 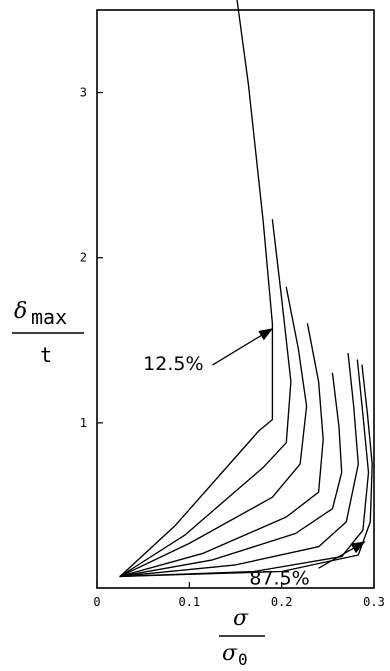 I want to click on y-label-numerator-subscript: max, so click(x=49, y=317).